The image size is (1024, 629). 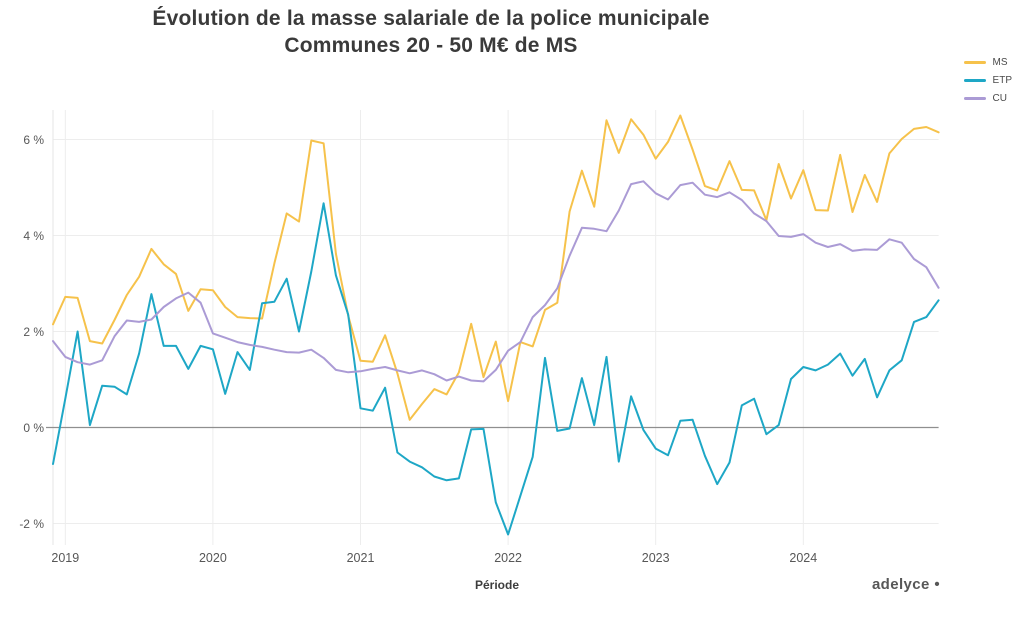 What do you see at coordinates (655, 558) in the screenshot?
I see `x-axis-tick-2023: 2023` at bounding box center [655, 558].